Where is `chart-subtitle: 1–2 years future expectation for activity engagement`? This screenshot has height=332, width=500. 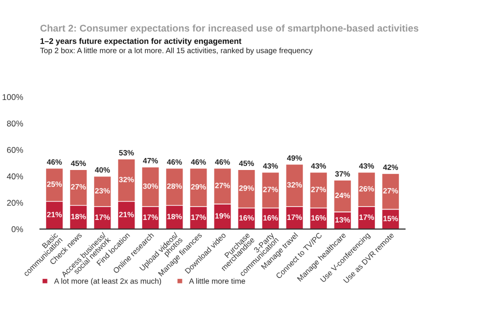
chart-subtitle: 1–2 years future expectation for activity engagement is located at coordinates (141, 42).